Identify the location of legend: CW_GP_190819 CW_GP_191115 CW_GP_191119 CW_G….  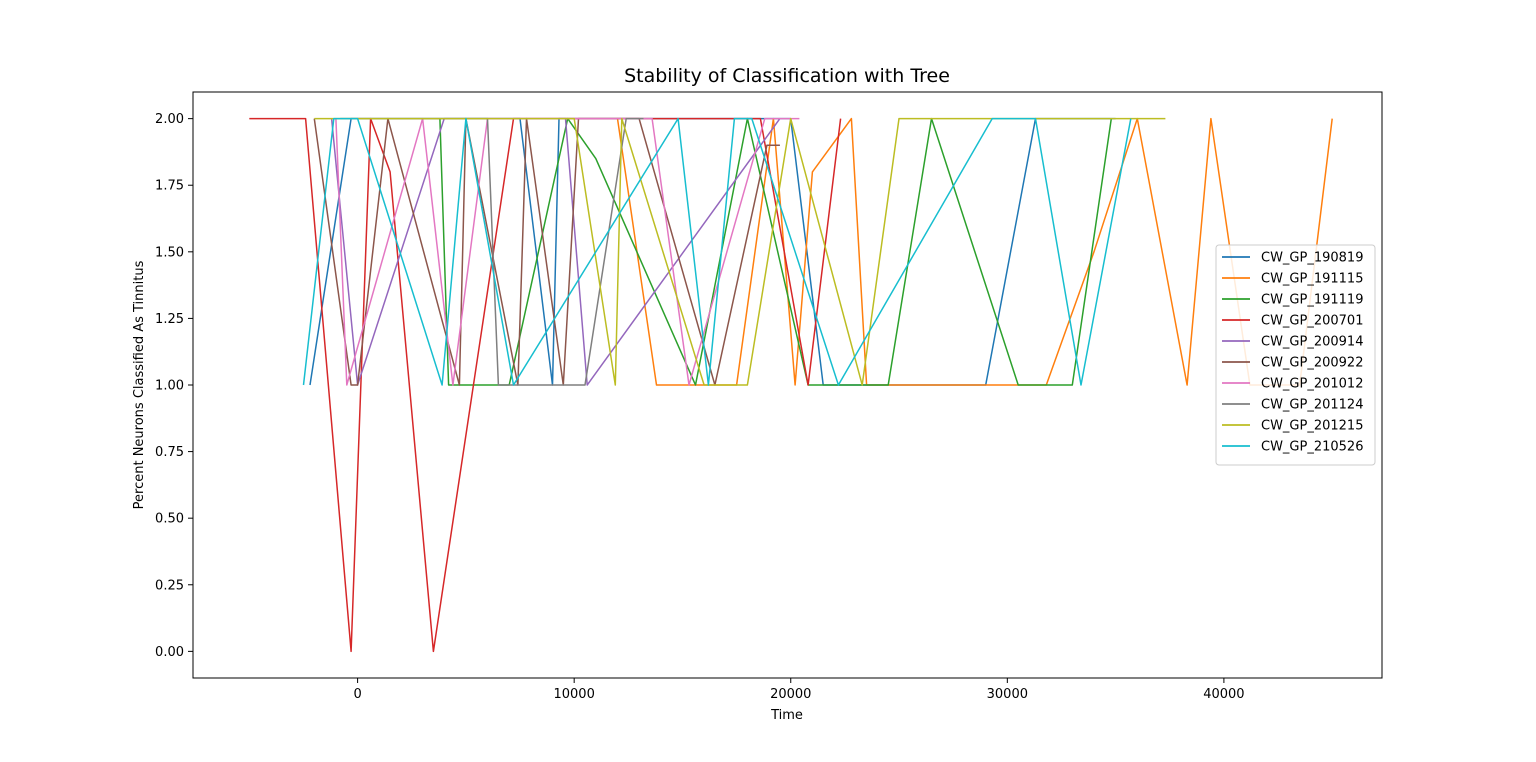
(1295, 355).